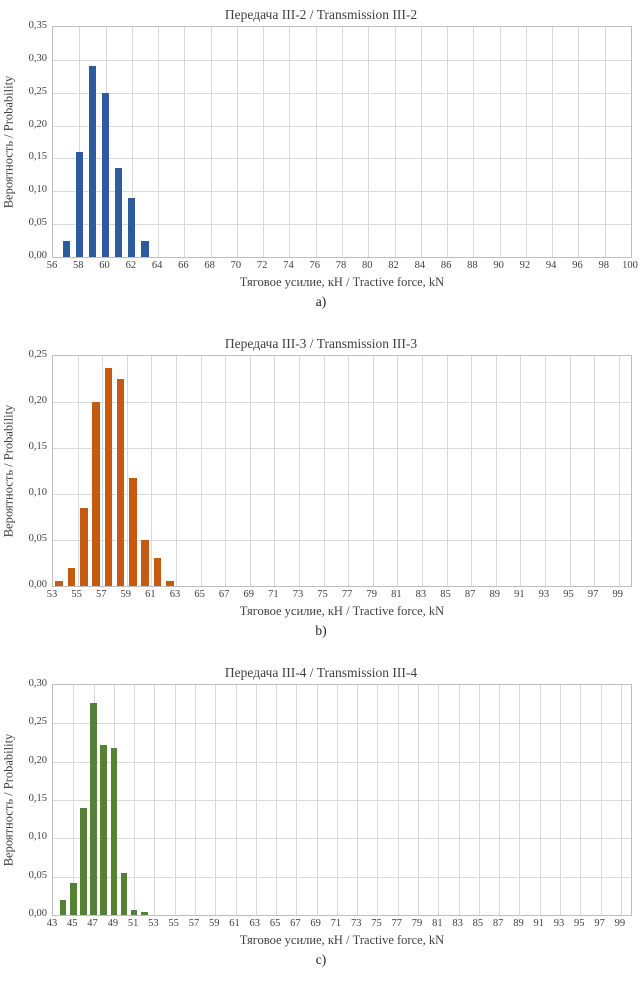 This screenshot has height=989, width=642. What do you see at coordinates (37, 584) in the screenshot?
I see `y-tick-label: 0,00` at bounding box center [37, 584].